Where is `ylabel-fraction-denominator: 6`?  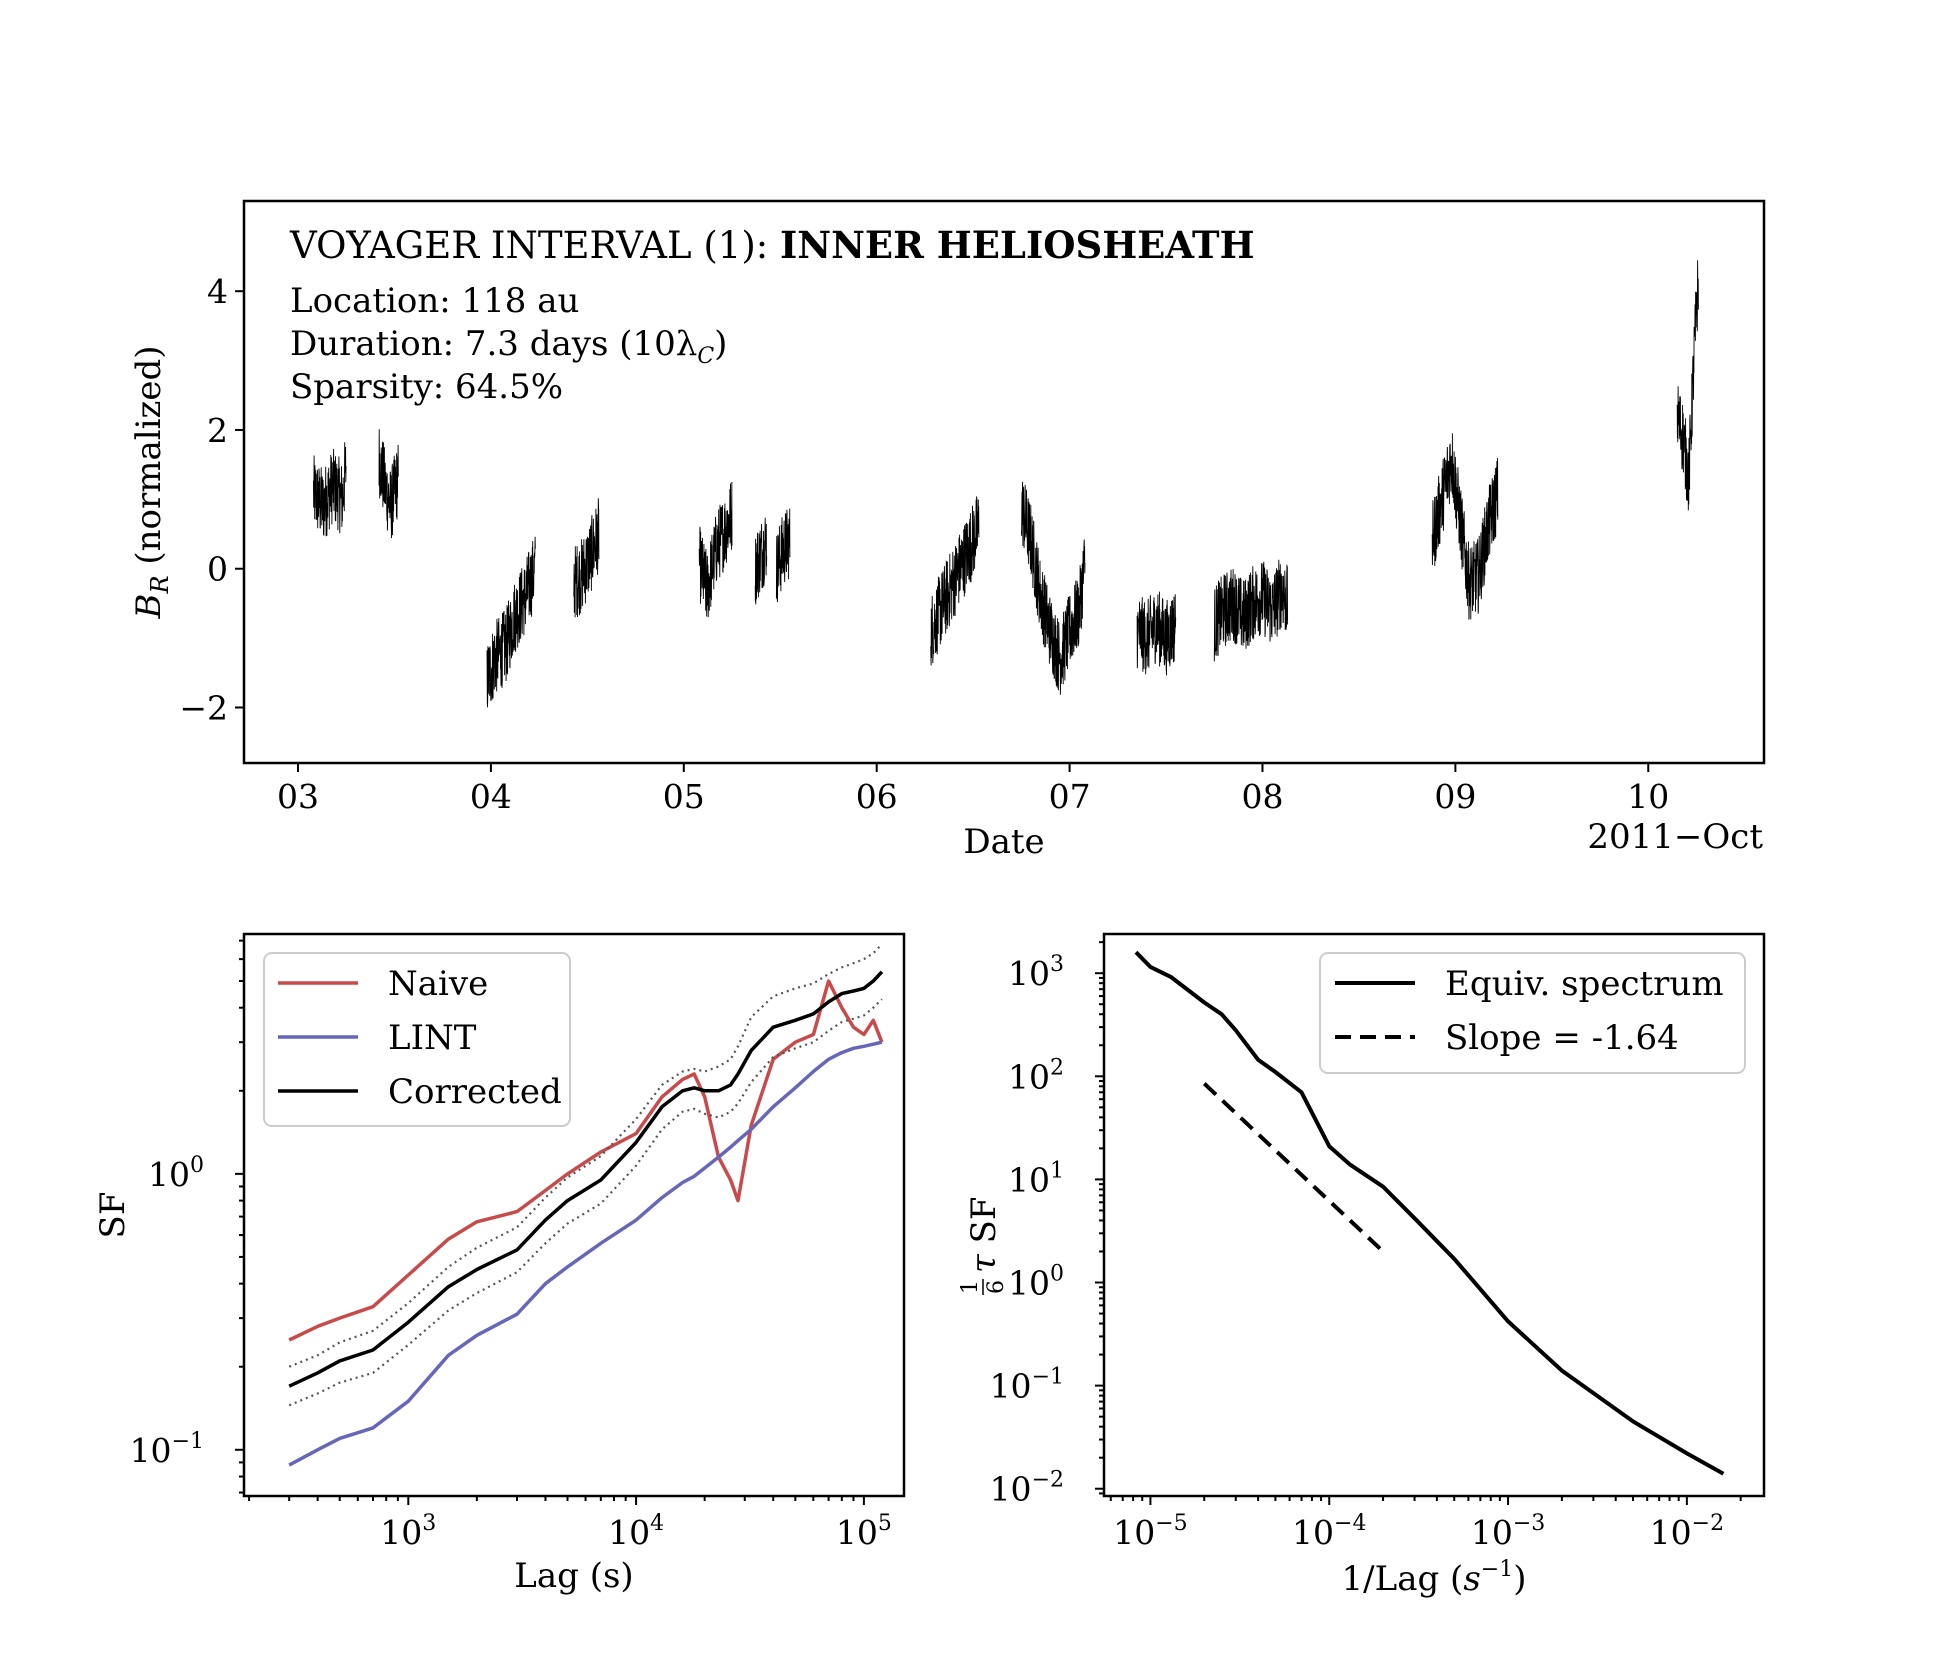
ylabel-fraction-denominator: 6 is located at coordinates (996, 1287).